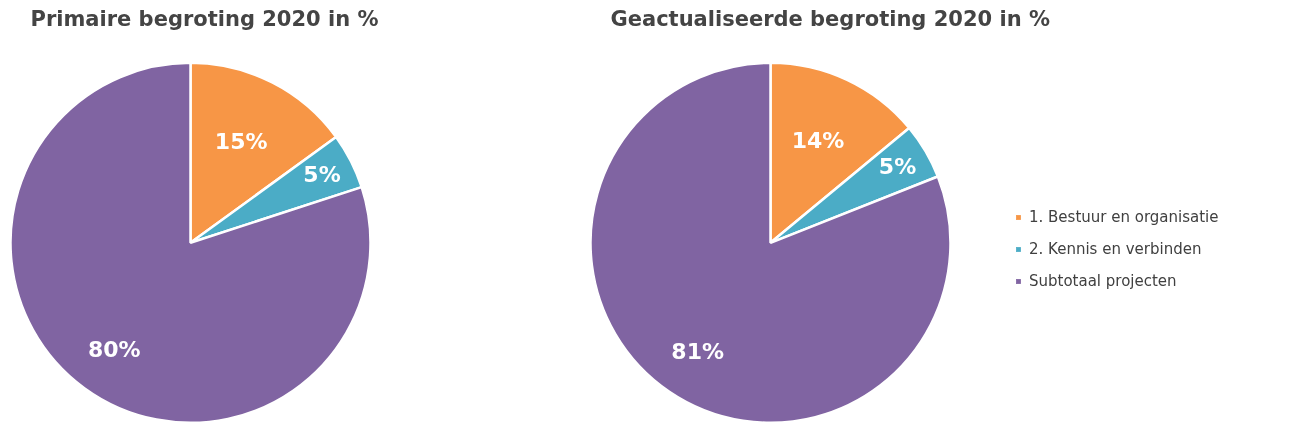  I want to click on data-label: 81%, so click(697, 352).